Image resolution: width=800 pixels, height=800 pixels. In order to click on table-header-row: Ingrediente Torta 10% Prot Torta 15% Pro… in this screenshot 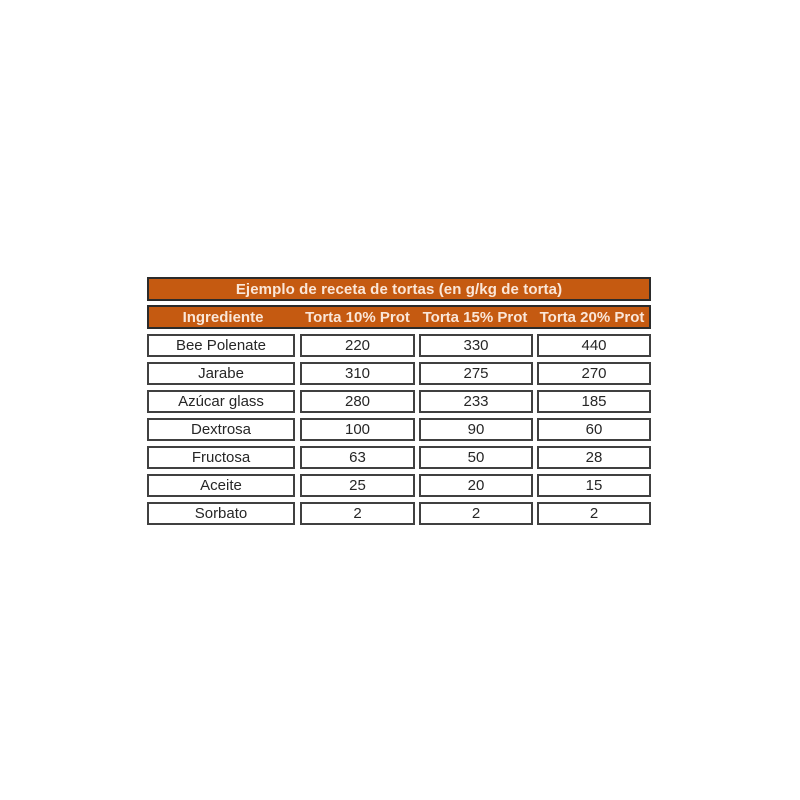, I will do `click(399, 317)`.